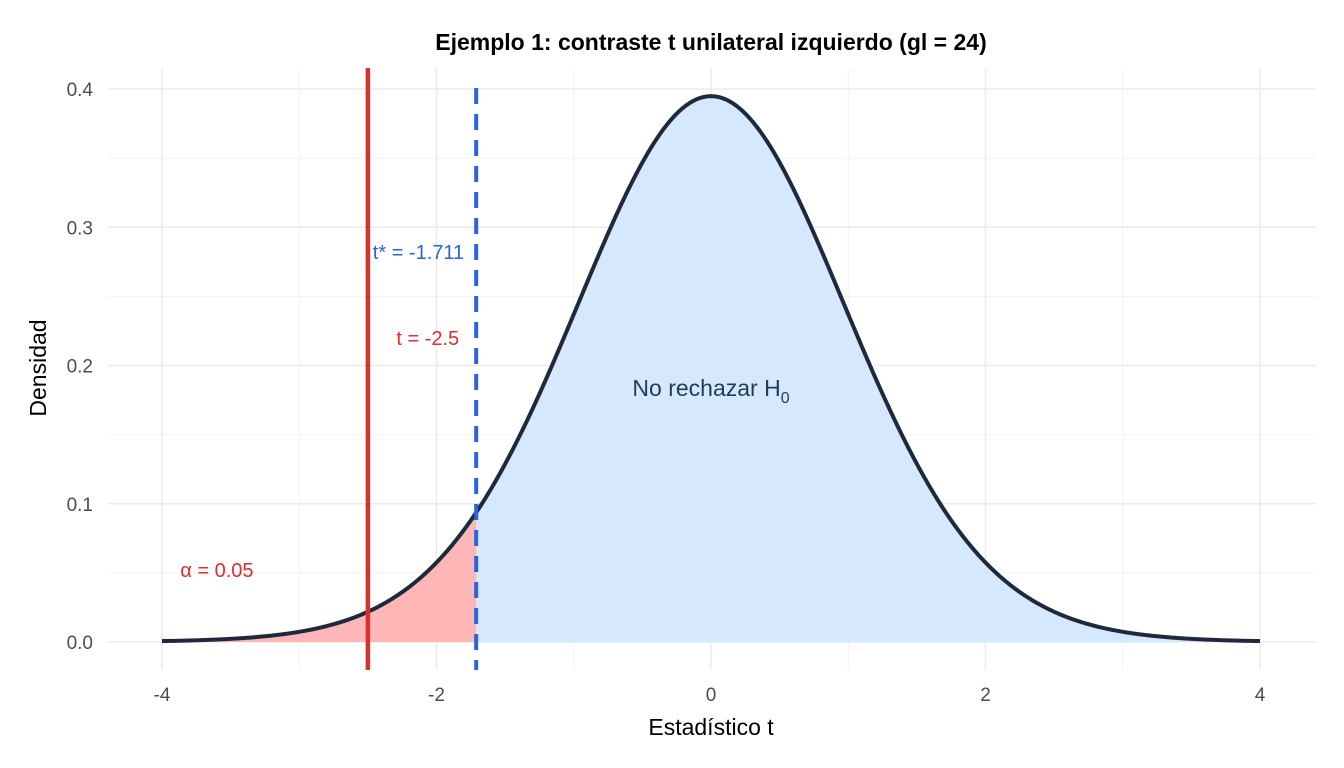 Image resolution: width=1344 pixels, height=768 pixels. I want to click on alpha-label: α = 0.05, so click(216, 571).